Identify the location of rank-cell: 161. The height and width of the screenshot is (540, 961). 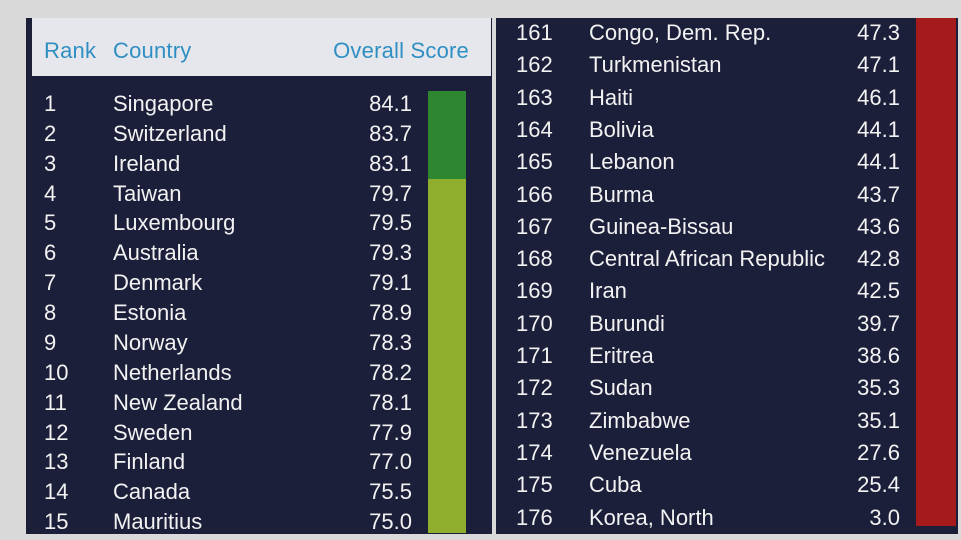
(534, 32).